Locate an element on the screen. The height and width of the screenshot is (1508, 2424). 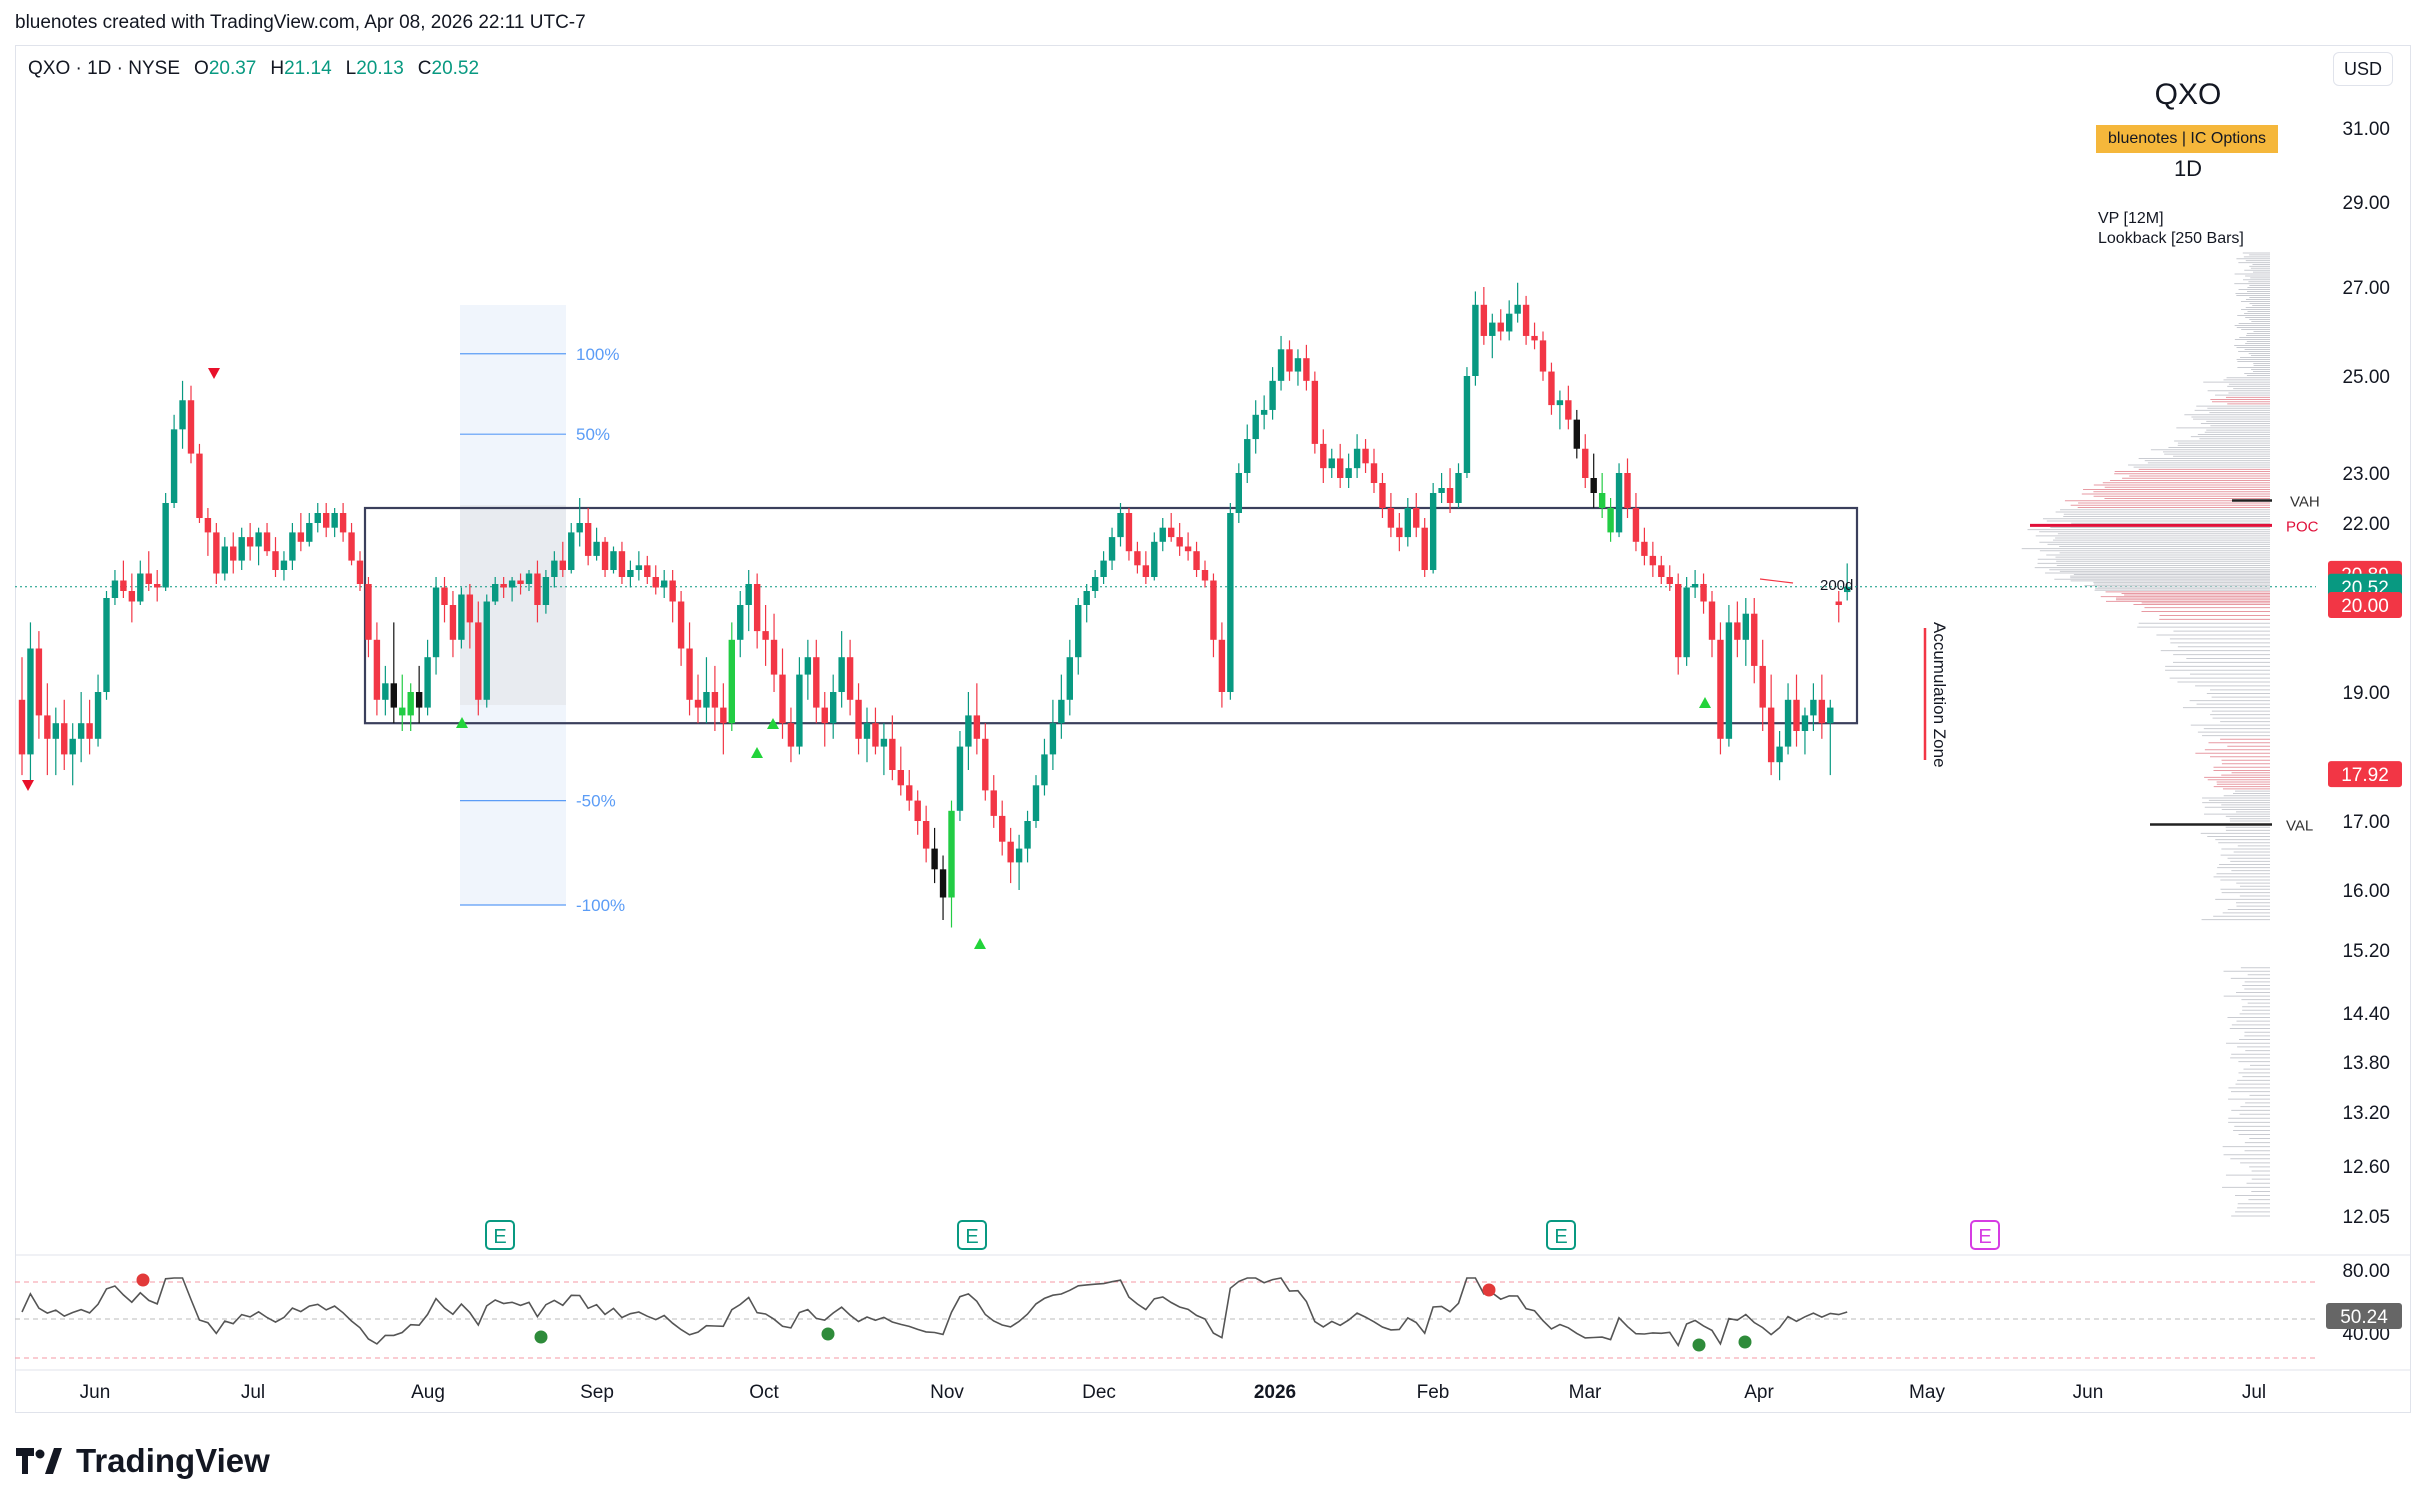
price-label: 17.92 is located at coordinates (2365, 774).